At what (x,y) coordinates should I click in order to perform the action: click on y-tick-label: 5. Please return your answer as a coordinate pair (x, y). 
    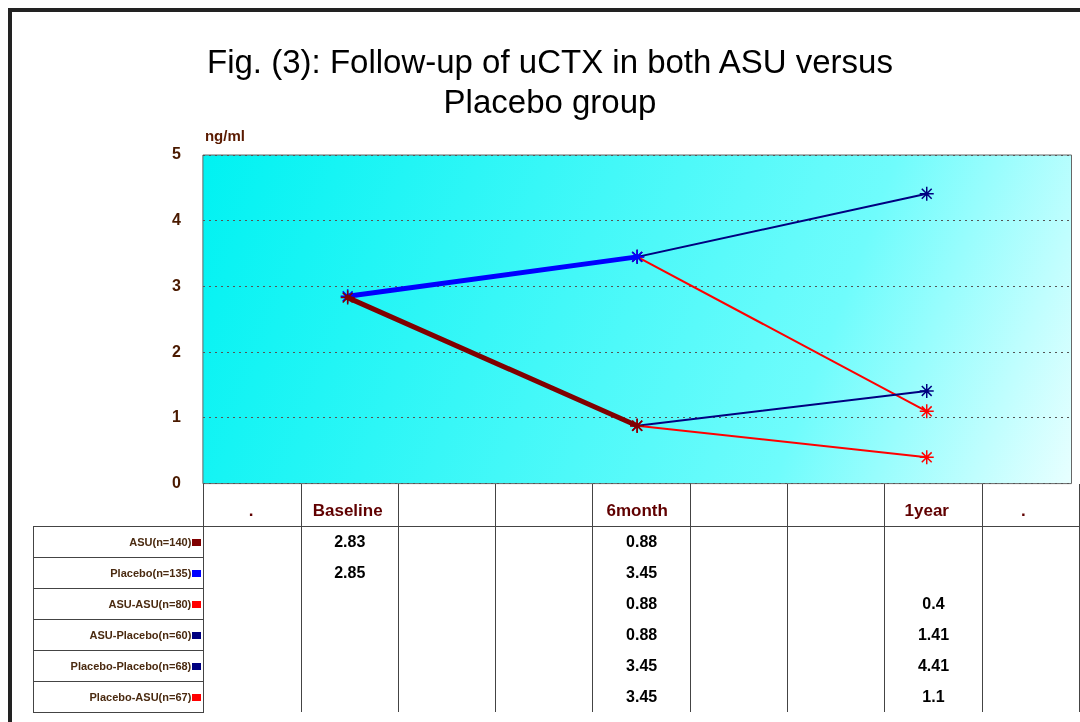
    Looking at the image, I should click on (176, 154).